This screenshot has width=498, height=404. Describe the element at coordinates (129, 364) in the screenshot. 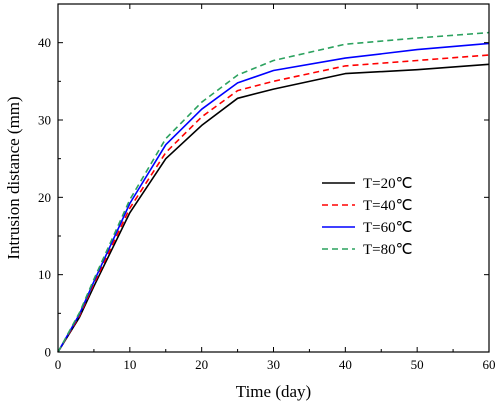

I see `x-tick-label: 10` at that location.